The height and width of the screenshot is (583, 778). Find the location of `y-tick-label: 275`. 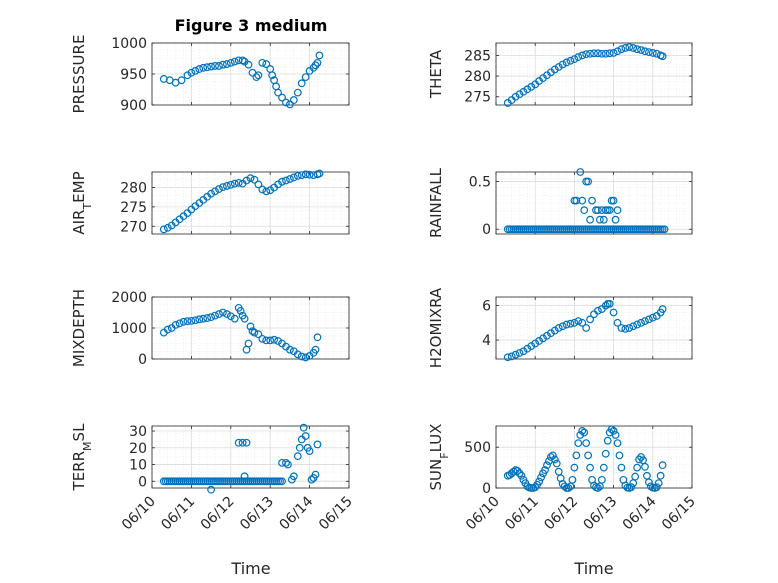

y-tick-label: 275 is located at coordinates (477, 98).